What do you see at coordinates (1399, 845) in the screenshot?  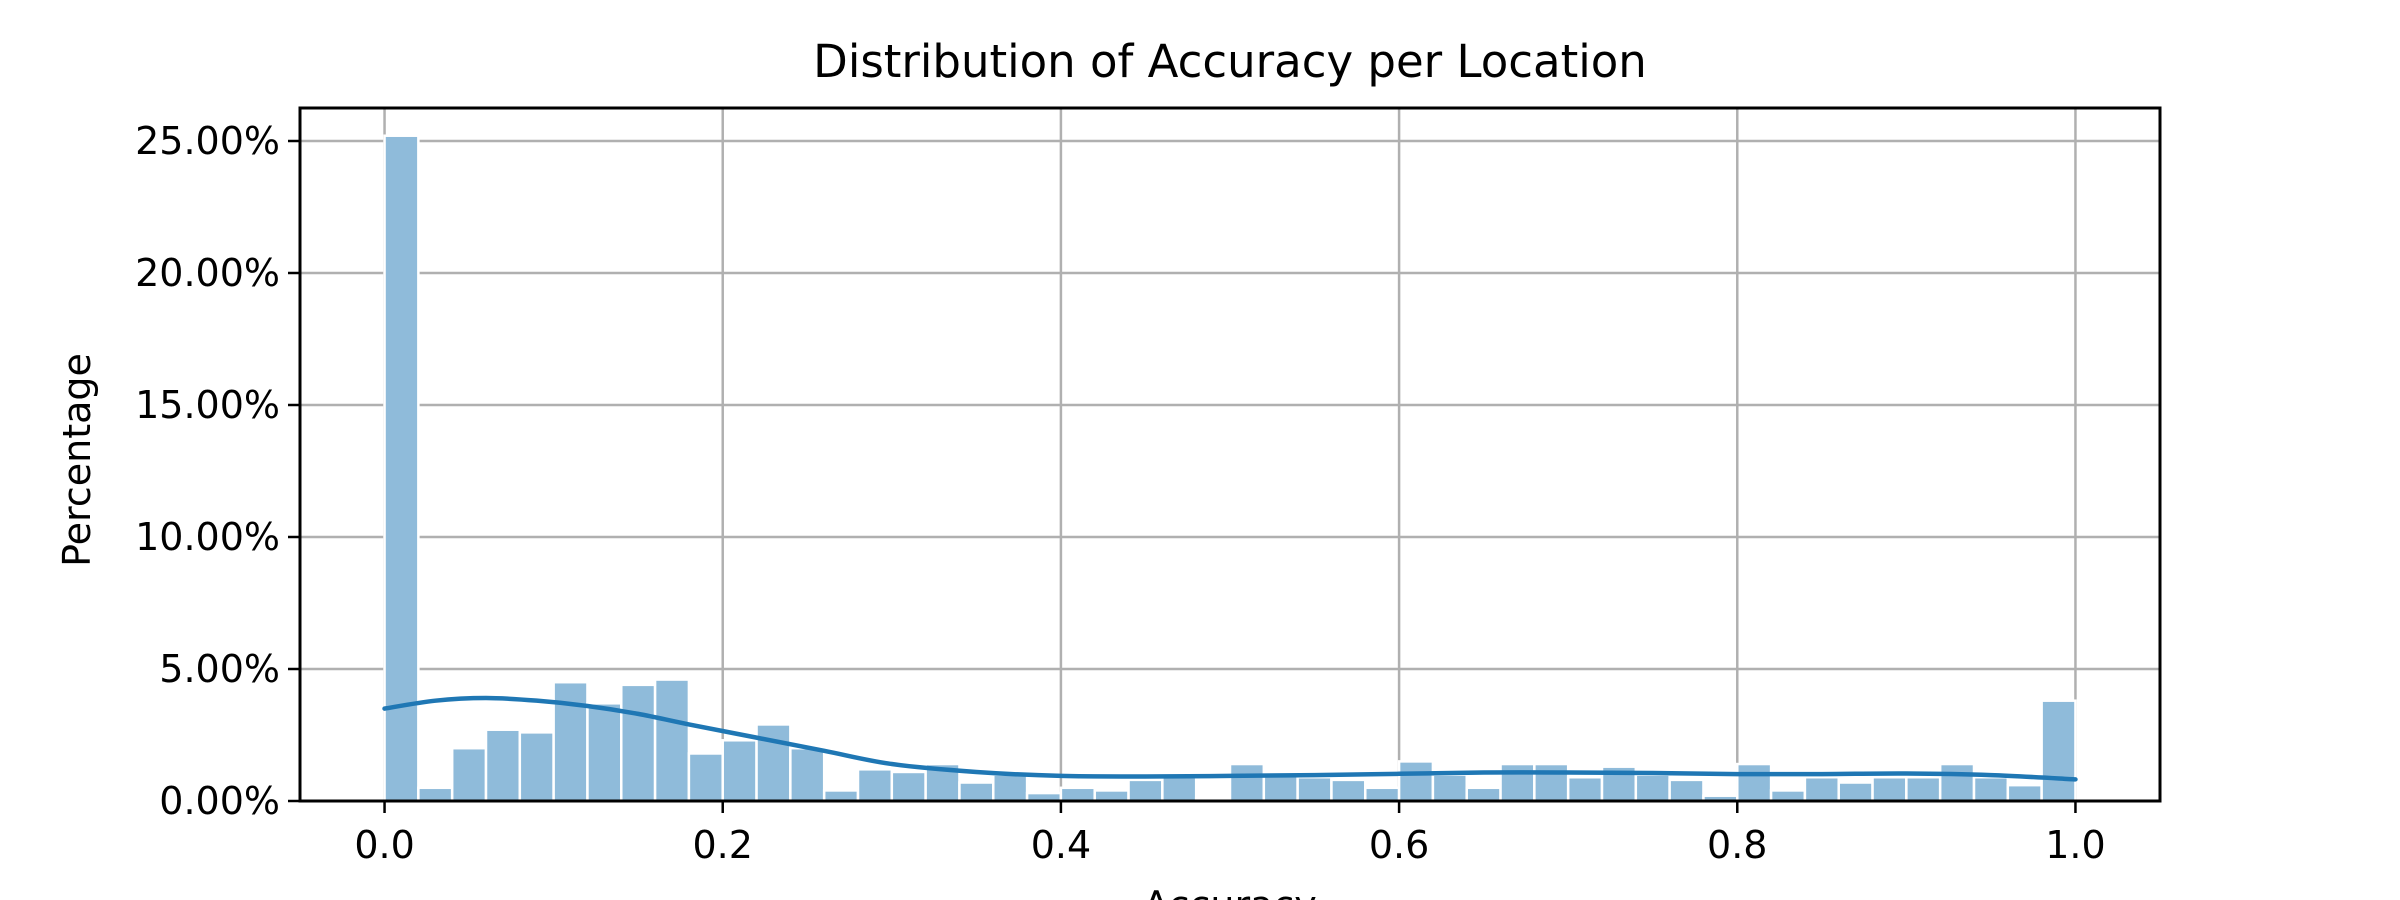 I see `x-tick-label: 0.6` at bounding box center [1399, 845].